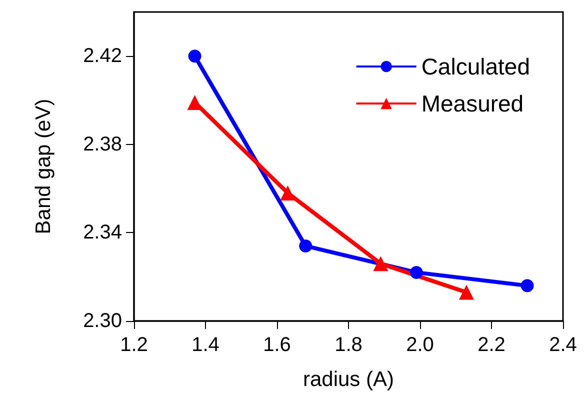 Image resolution: width=587 pixels, height=408 pixels. What do you see at coordinates (475, 67) in the screenshot?
I see `legend-label: Calculated` at bounding box center [475, 67].